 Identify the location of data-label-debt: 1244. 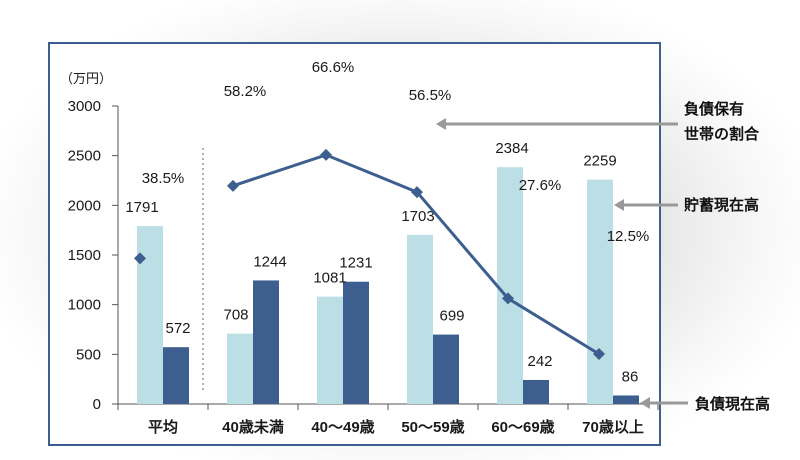
(269, 261).